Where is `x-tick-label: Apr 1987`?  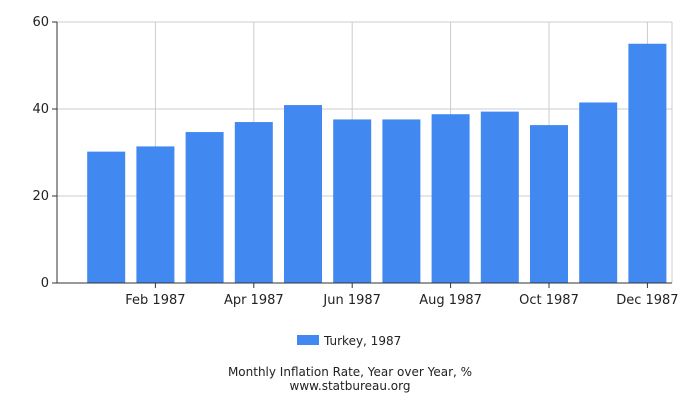
x-tick-label: Apr 1987 is located at coordinates (254, 300).